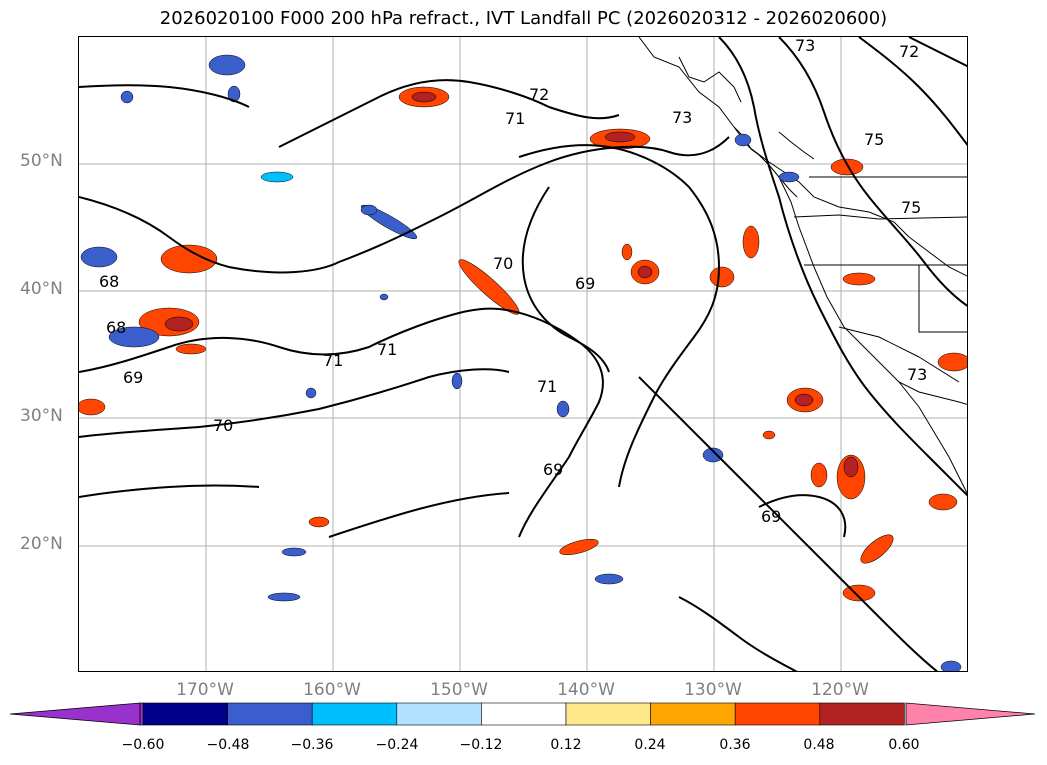 This screenshot has height=765, width=1047. What do you see at coordinates (41, 416) in the screenshot?
I see `lat-label-30n: 30°N` at bounding box center [41, 416].